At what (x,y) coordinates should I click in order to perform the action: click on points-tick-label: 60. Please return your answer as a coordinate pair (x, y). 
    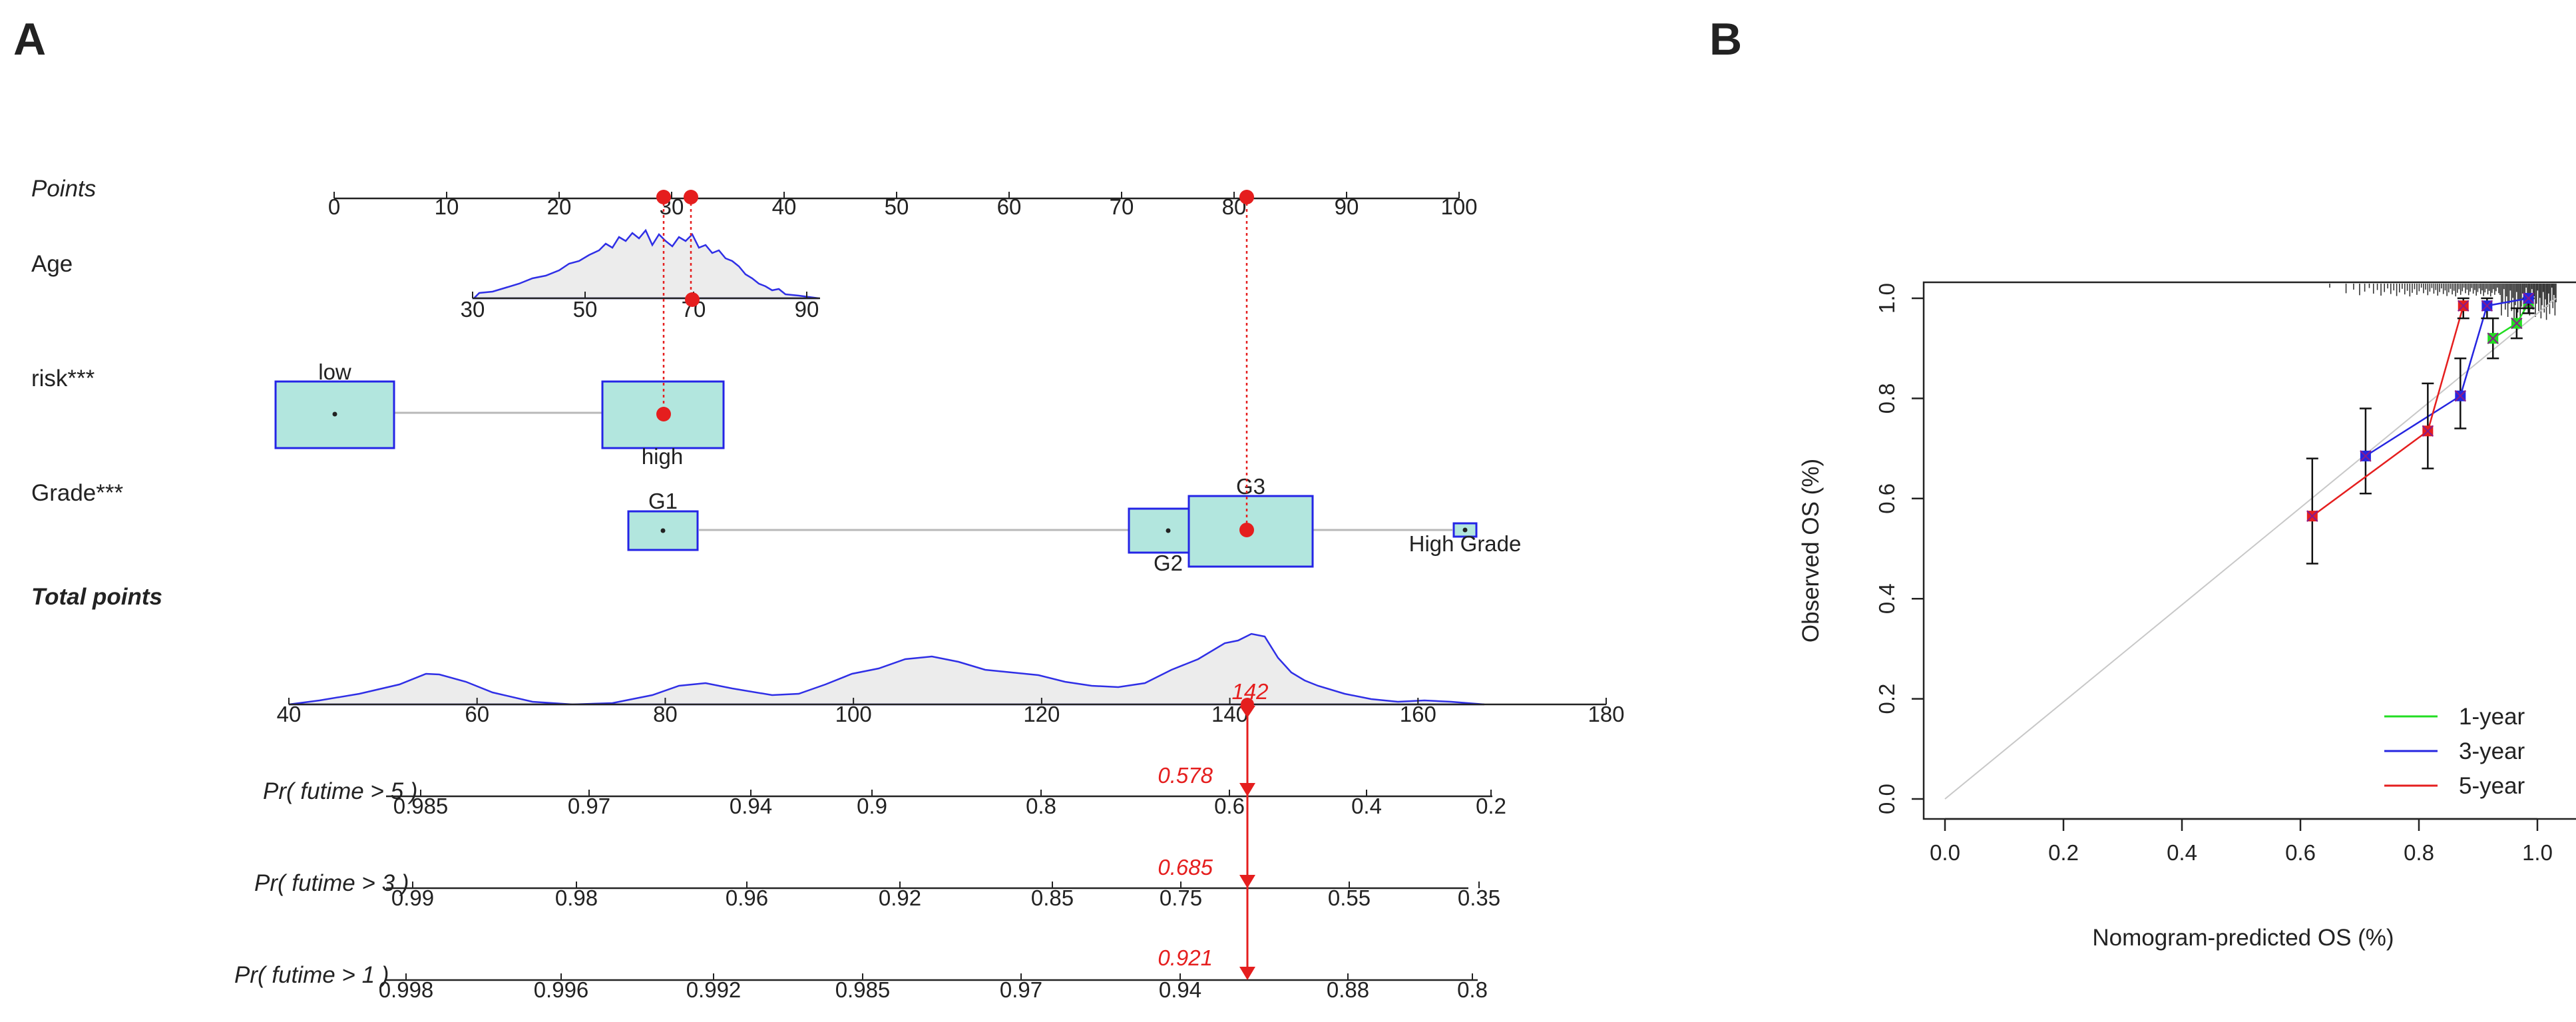
    Looking at the image, I should click on (1009, 206).